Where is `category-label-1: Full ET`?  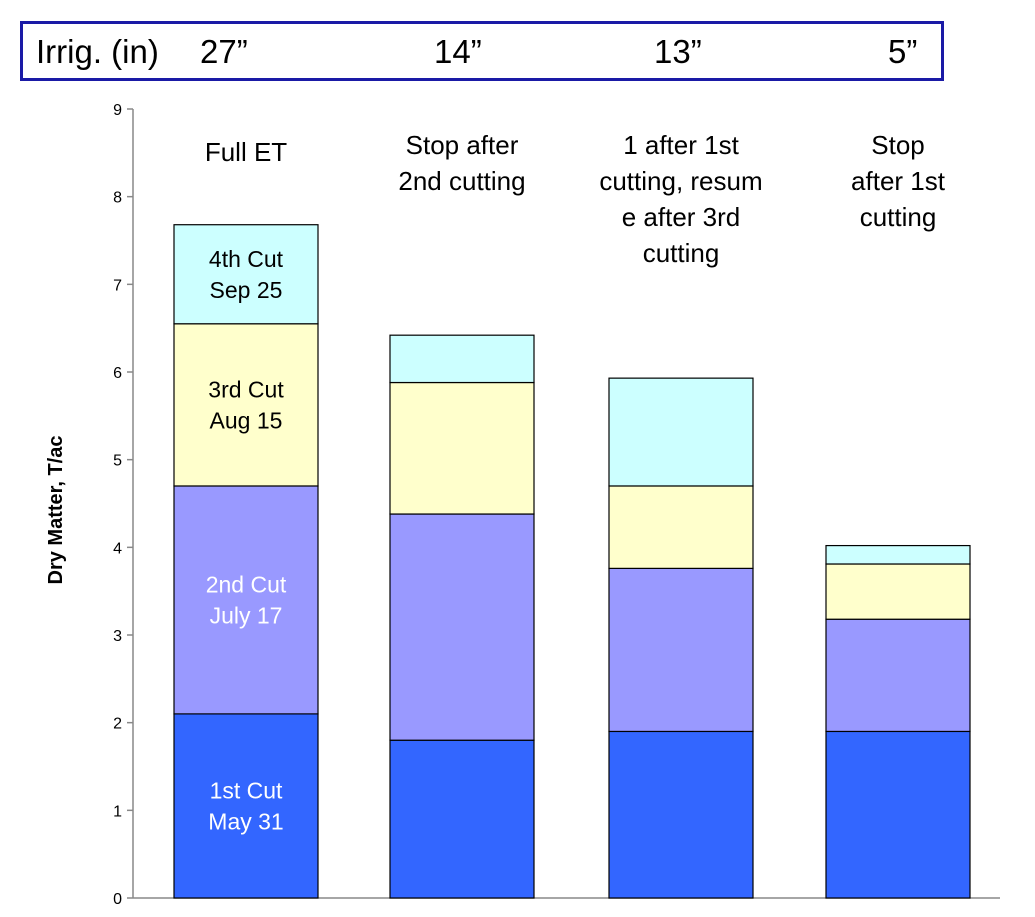 category-label-1: Full ET is located at coordinates (246, 152).